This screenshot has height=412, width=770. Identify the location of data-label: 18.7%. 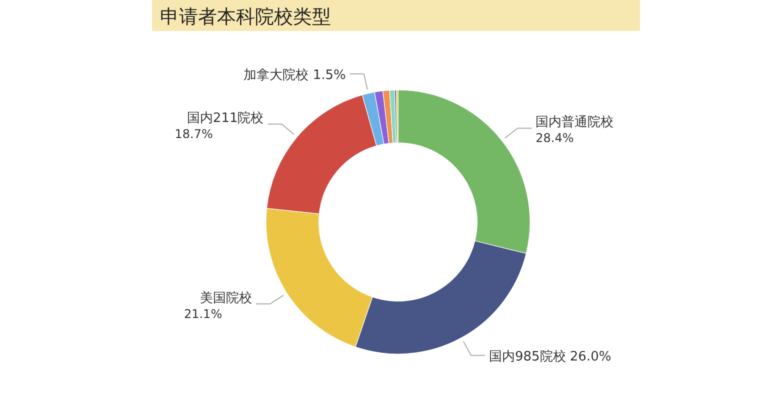
(193, 134).